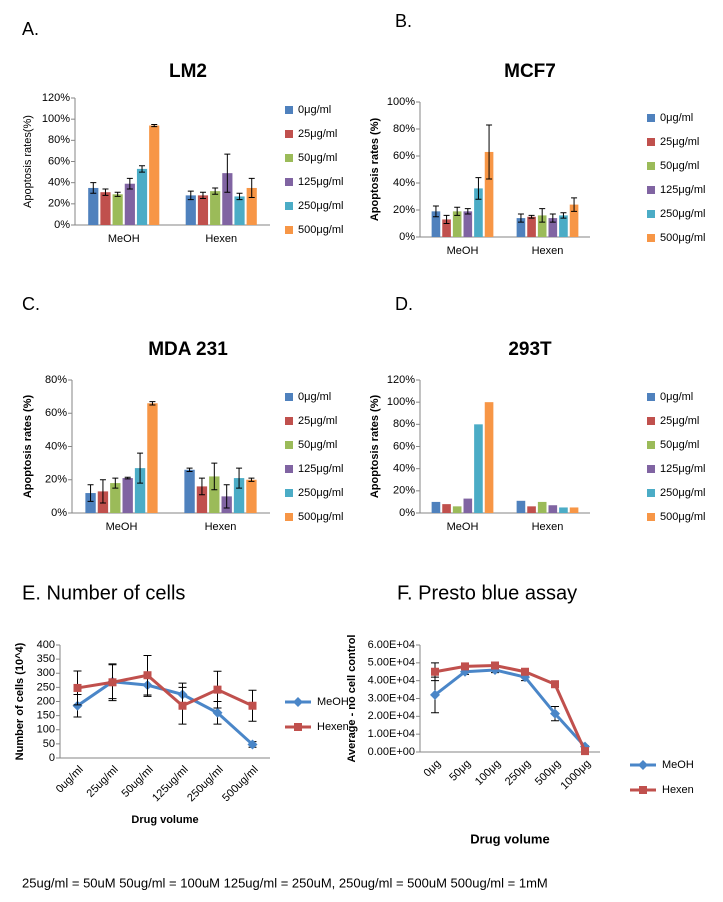 This screenshot has width=723, height=902. What do you see at coordinates (317, 421) in the screenshot?
I see `legend-label: 25μg/ml` at bounding box center [317, 421].